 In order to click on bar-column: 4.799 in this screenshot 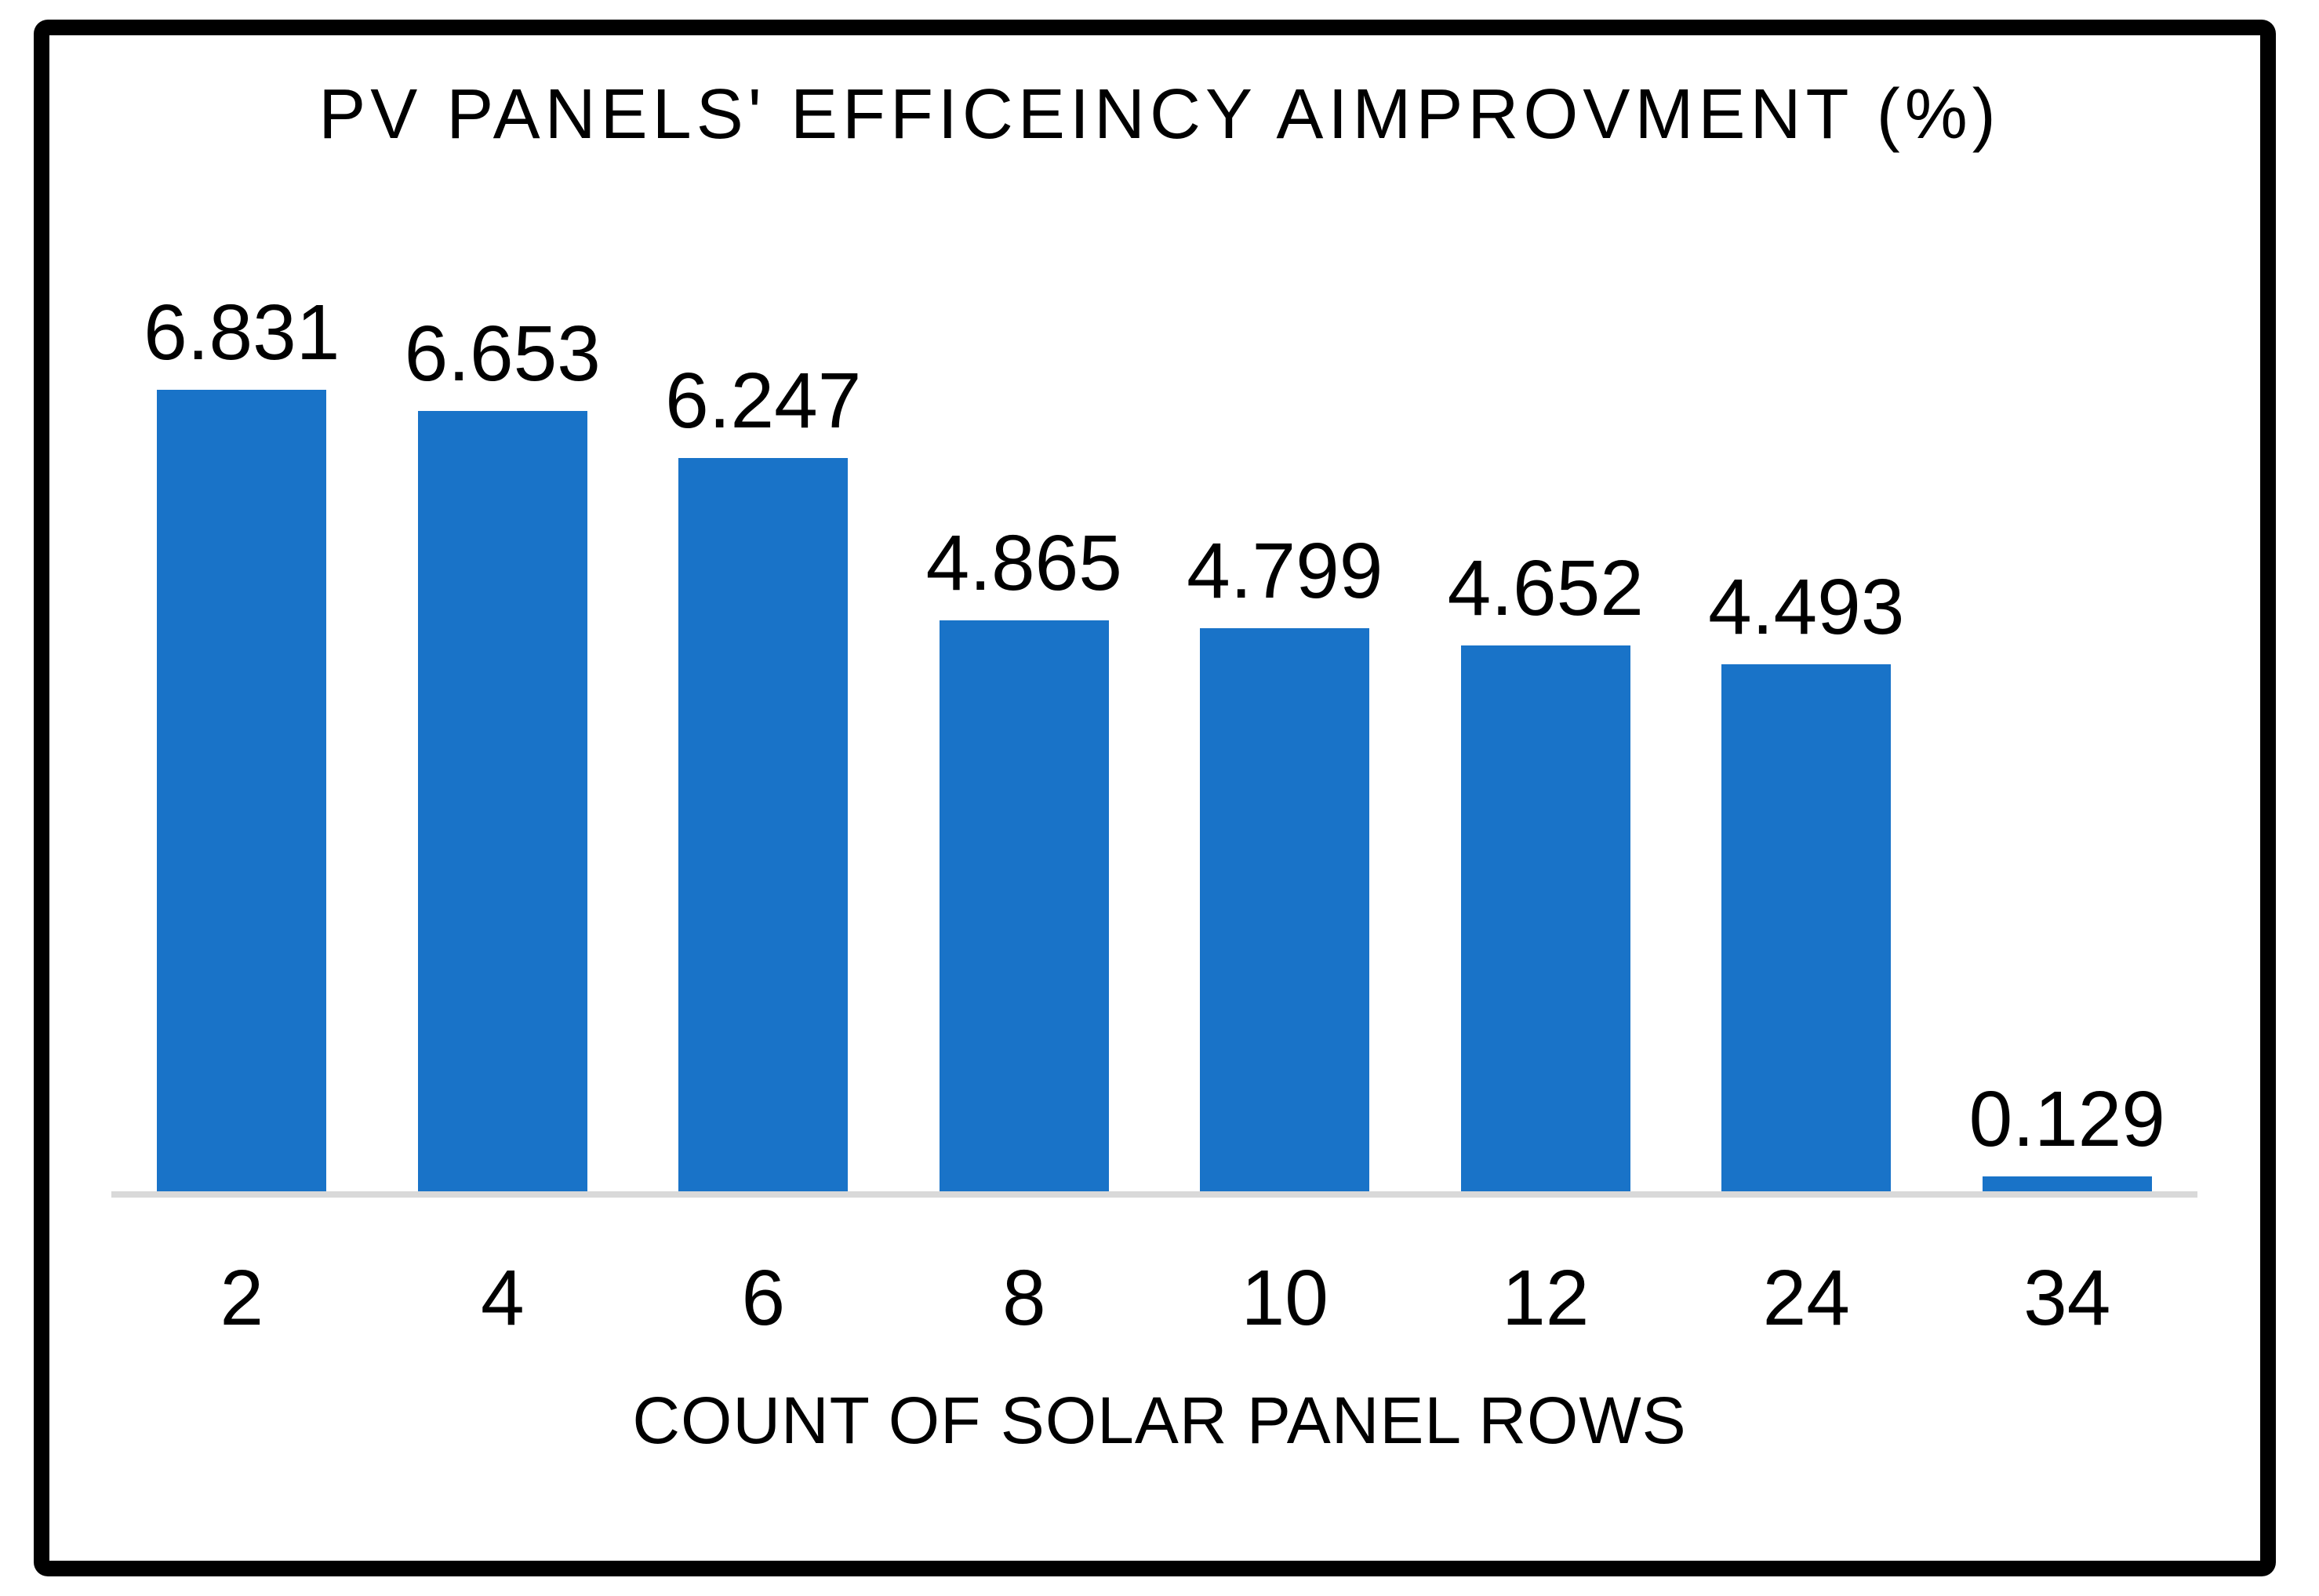, I will do `click(1285, 596)`.